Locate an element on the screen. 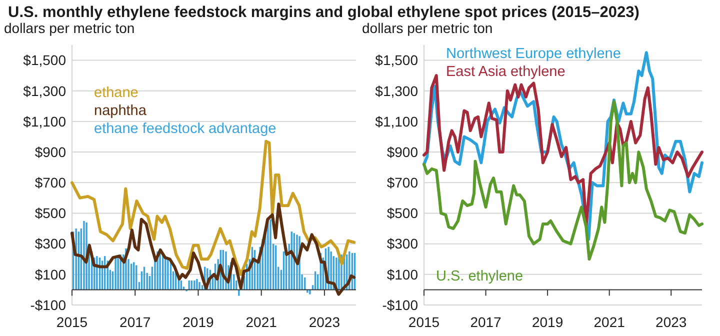  series-label: East Asia ethylene is located at coordinates (506, 72).